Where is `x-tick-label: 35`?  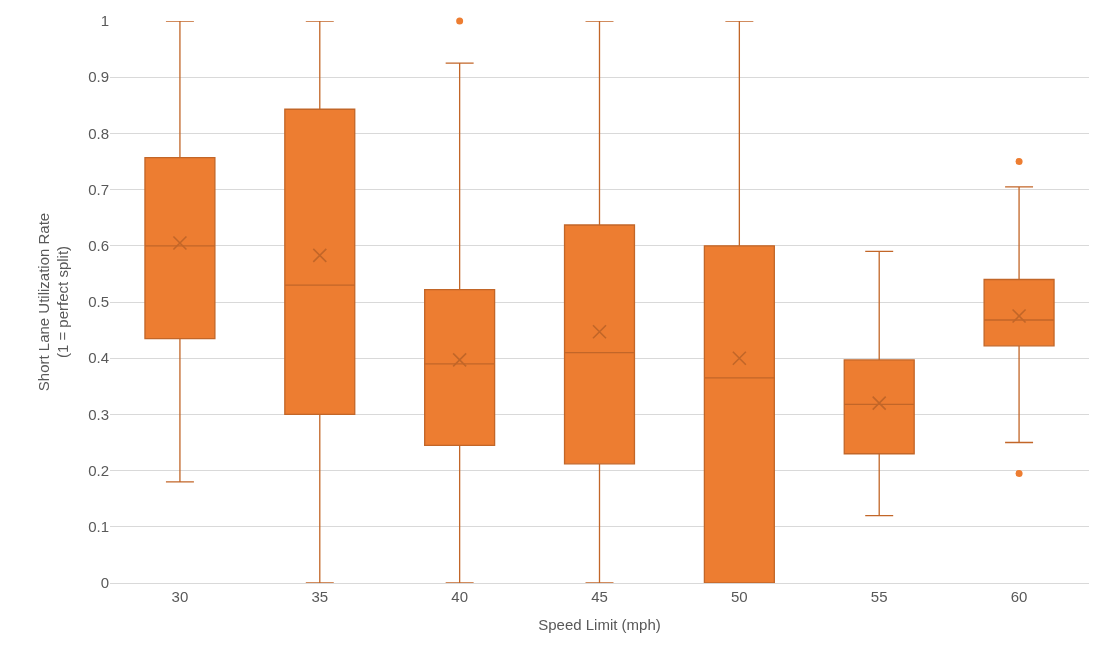 x-tick-label: 35 is located at coordinates (320, 596).